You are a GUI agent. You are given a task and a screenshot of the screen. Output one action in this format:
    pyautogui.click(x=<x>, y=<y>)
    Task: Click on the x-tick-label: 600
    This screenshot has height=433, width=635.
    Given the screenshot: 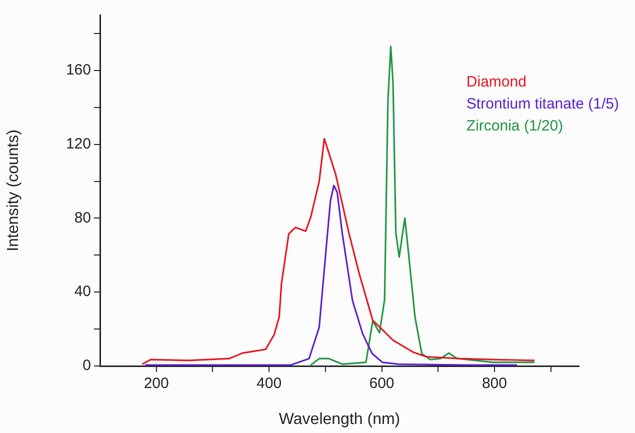 What is the action you would take?
    pyautogui.click(x=381, y=383)
    